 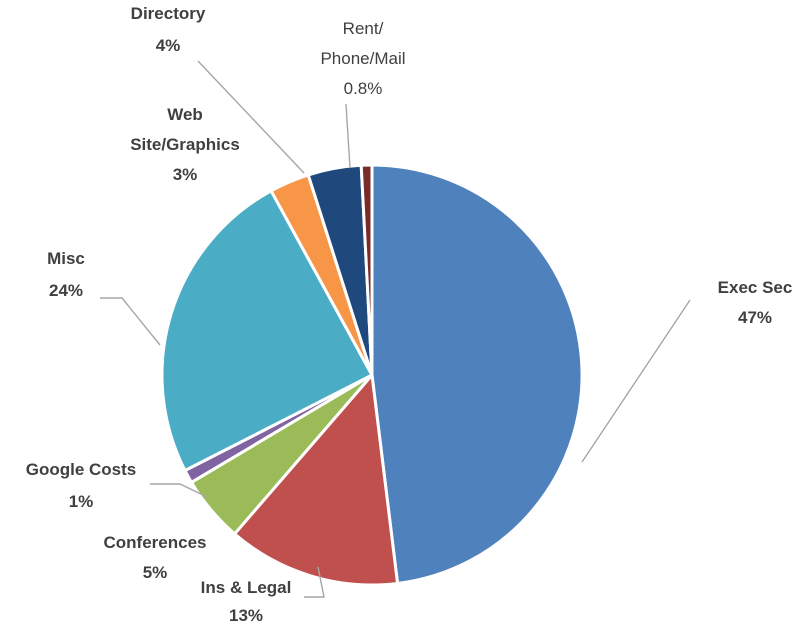 What do you see at coordinates (348, 136) in the screenshot?
I see `leader-line-rent-phone-mail` at bounding box center [348, 136].